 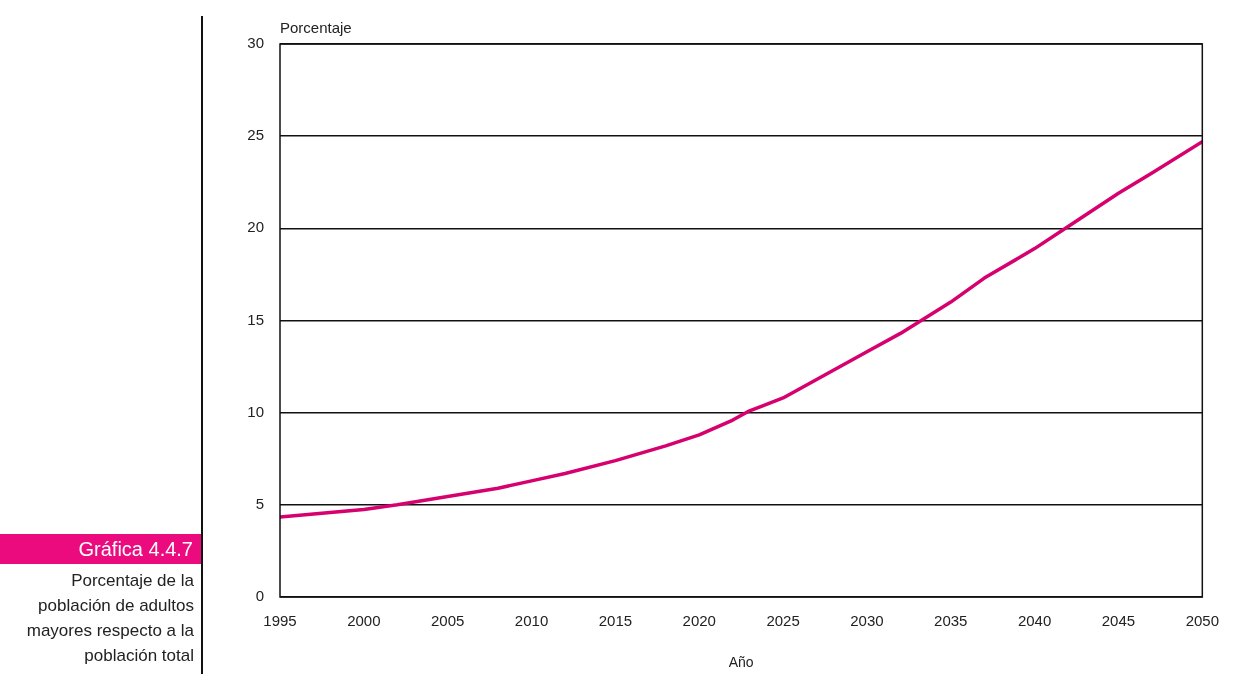 What do you see at coordinates (867, 621) in the screenshot?
I see `x-tick-label: 2030` at bounding box center [867, 621].